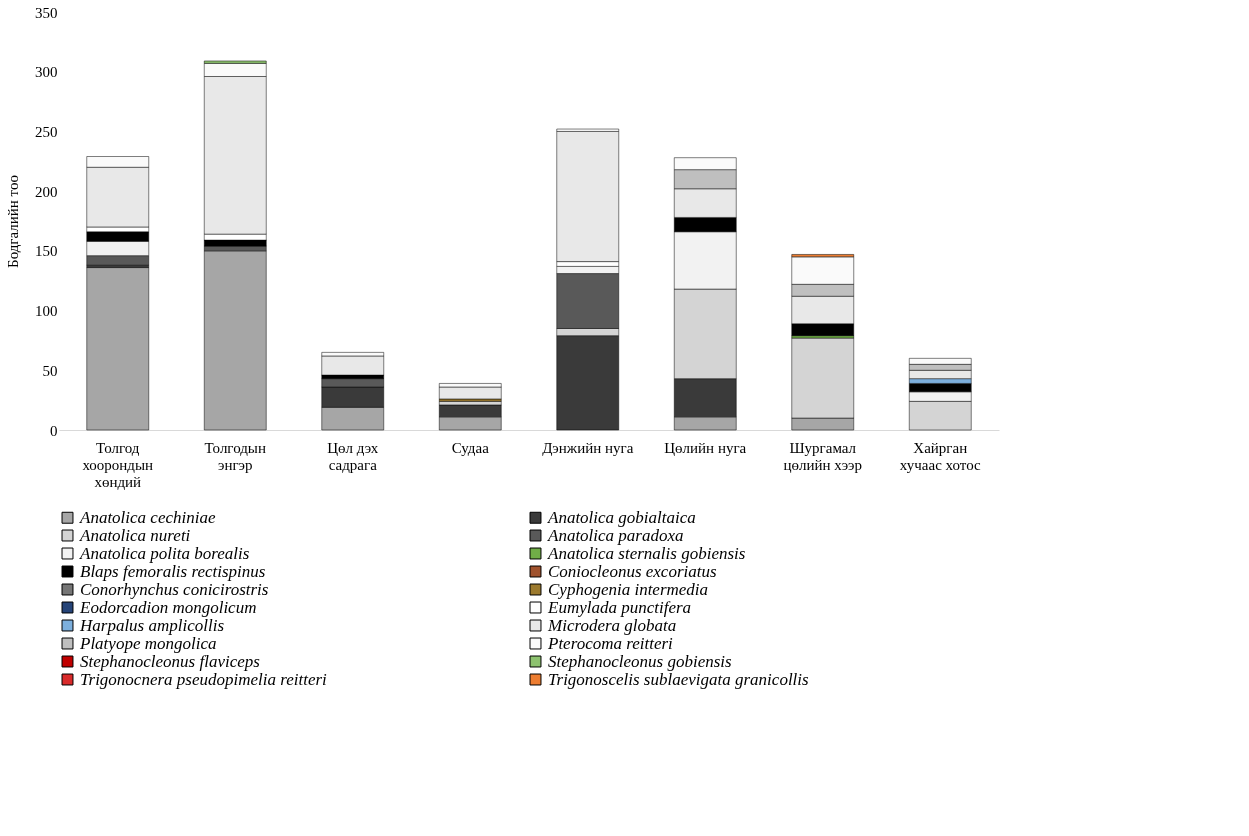 The width and height of the screenshot is (1249, 836). What do you see at coordinates (823, 456) in the screenshot?
I see `x-tick-label: Шургамал цөлийн хээр` at bounding box center [823, 456].